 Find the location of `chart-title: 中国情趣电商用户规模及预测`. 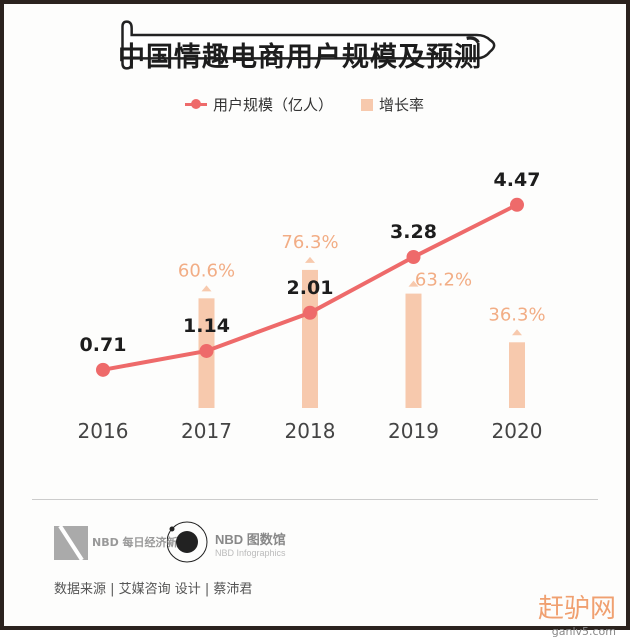

chart-title: 中国情趣电商用户规模及预测 is located at coordinates (300, 57).